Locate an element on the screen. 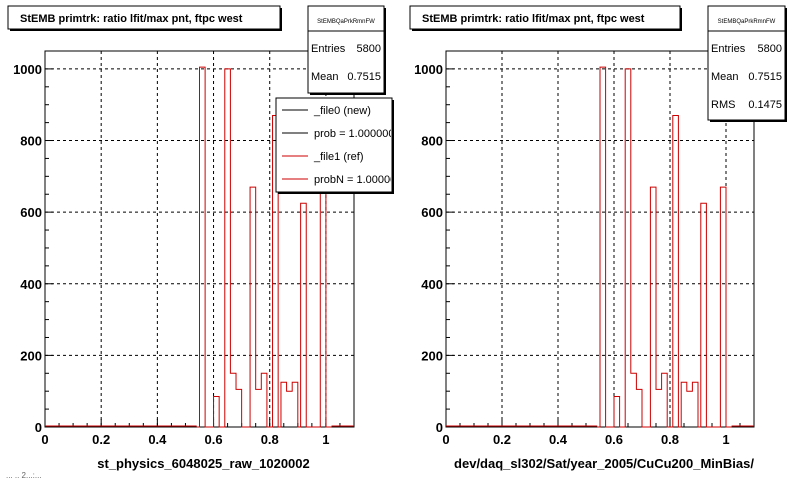  legend-box is located at coordinates (334, 145).